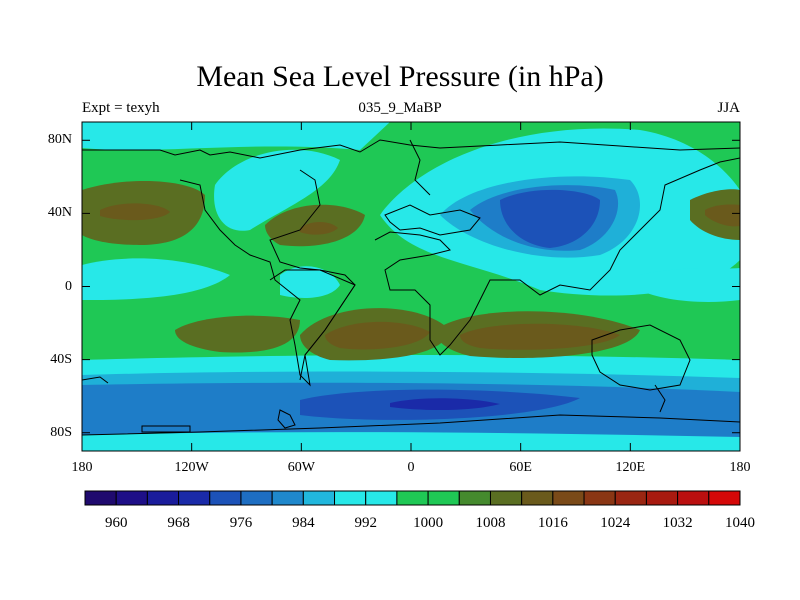 The image size is (800, 600). I want to click on lon-tick-label: 60W, so click(301, 467).